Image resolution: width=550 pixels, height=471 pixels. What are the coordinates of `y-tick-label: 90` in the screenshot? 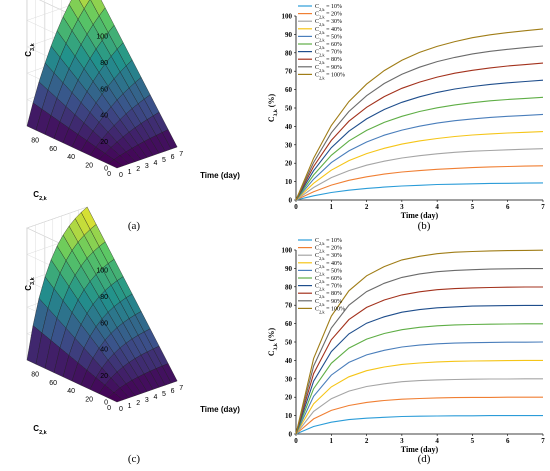 It's located at (289, 269).